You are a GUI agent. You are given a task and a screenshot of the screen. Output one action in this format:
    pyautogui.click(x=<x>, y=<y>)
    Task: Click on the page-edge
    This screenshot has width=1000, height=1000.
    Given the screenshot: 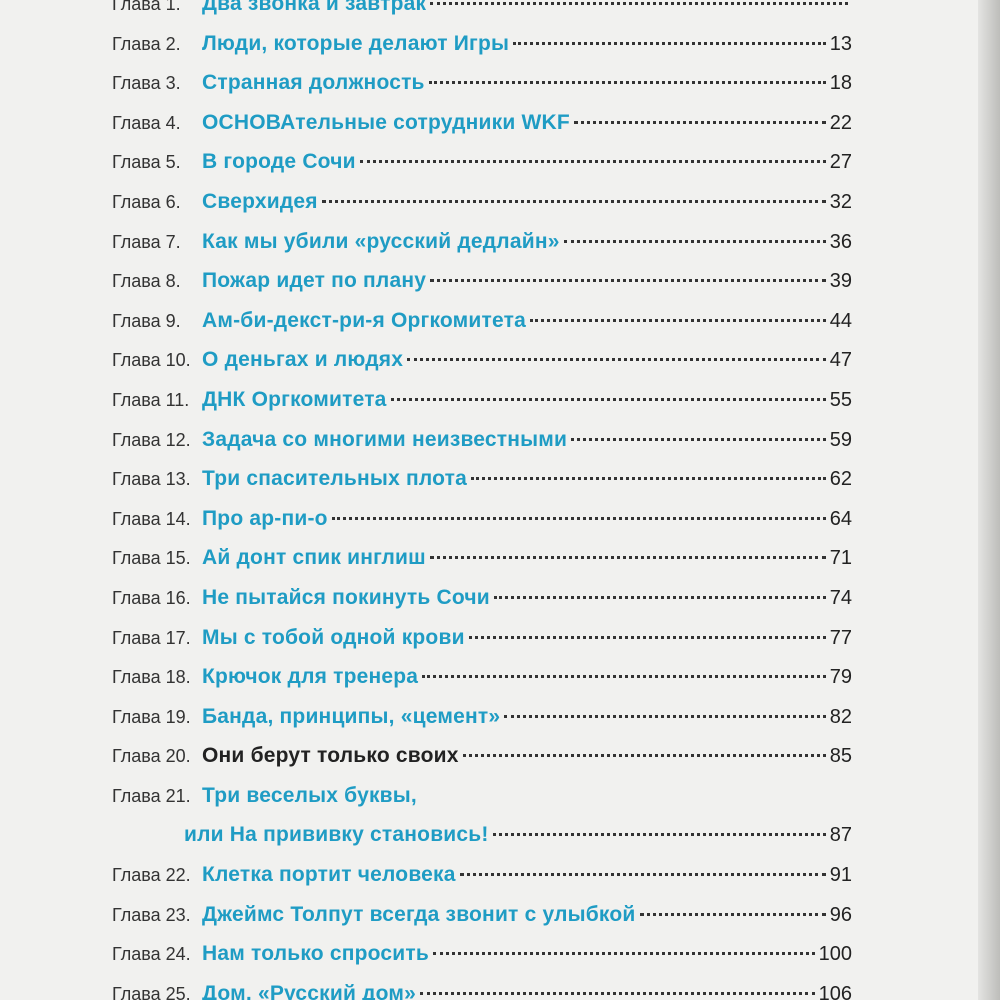 What is the action you would take?
    pyautogui.click(x=989, y=500)
    